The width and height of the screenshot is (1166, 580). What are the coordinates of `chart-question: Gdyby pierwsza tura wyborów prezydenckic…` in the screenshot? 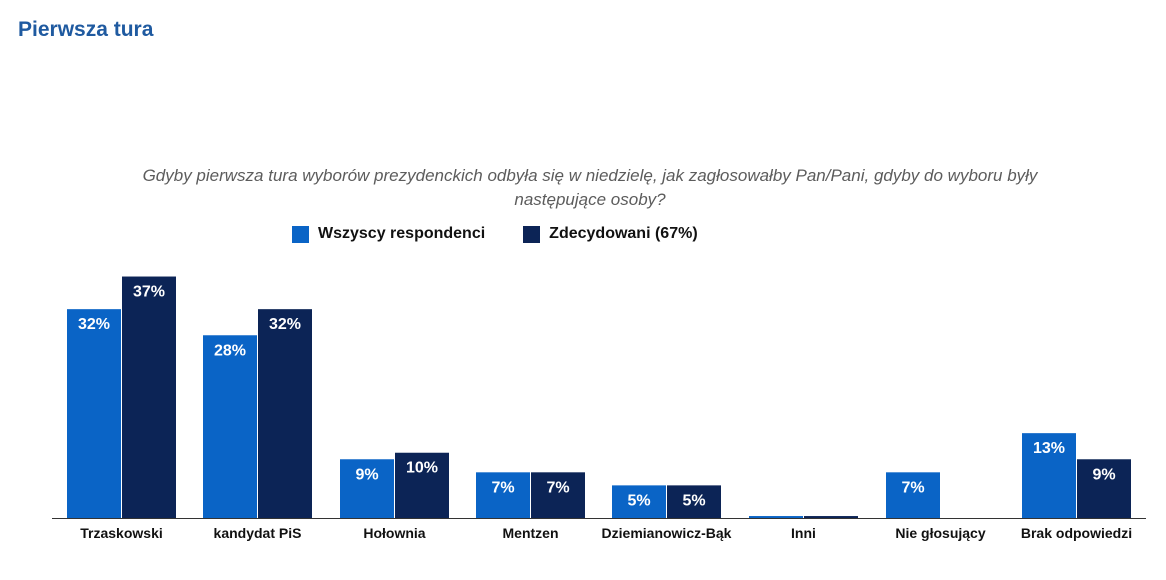 It's located at (590, 187).